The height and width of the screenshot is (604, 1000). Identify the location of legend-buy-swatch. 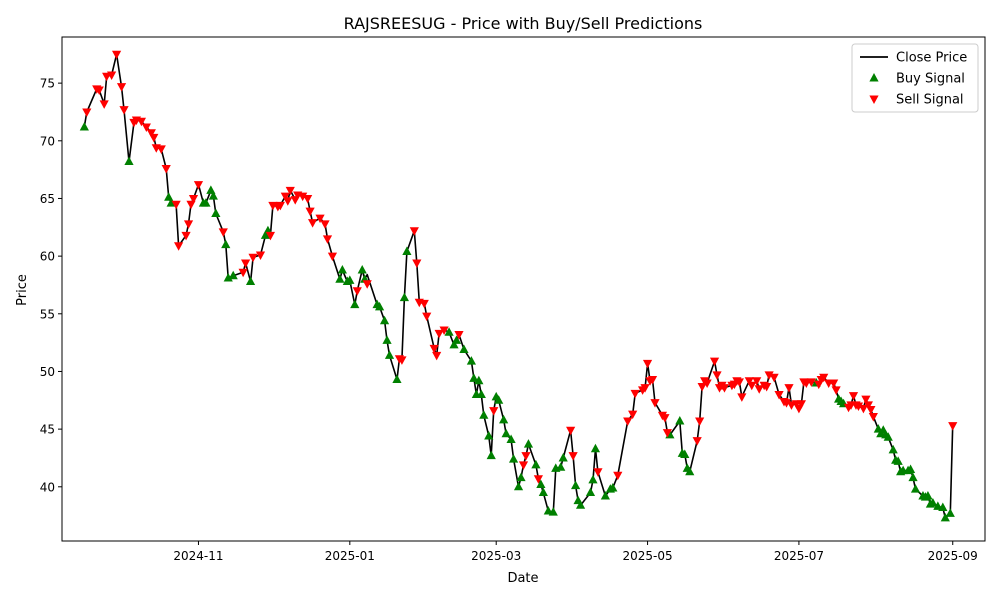
(874, 77).